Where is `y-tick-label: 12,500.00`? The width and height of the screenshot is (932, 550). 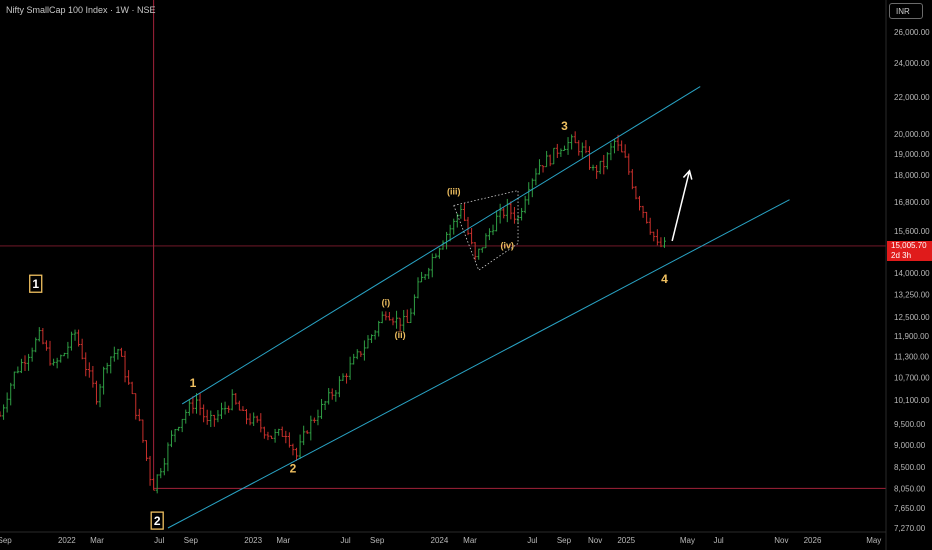 y-tick-label: 12,500.00 is located at coordinates (912, 317).